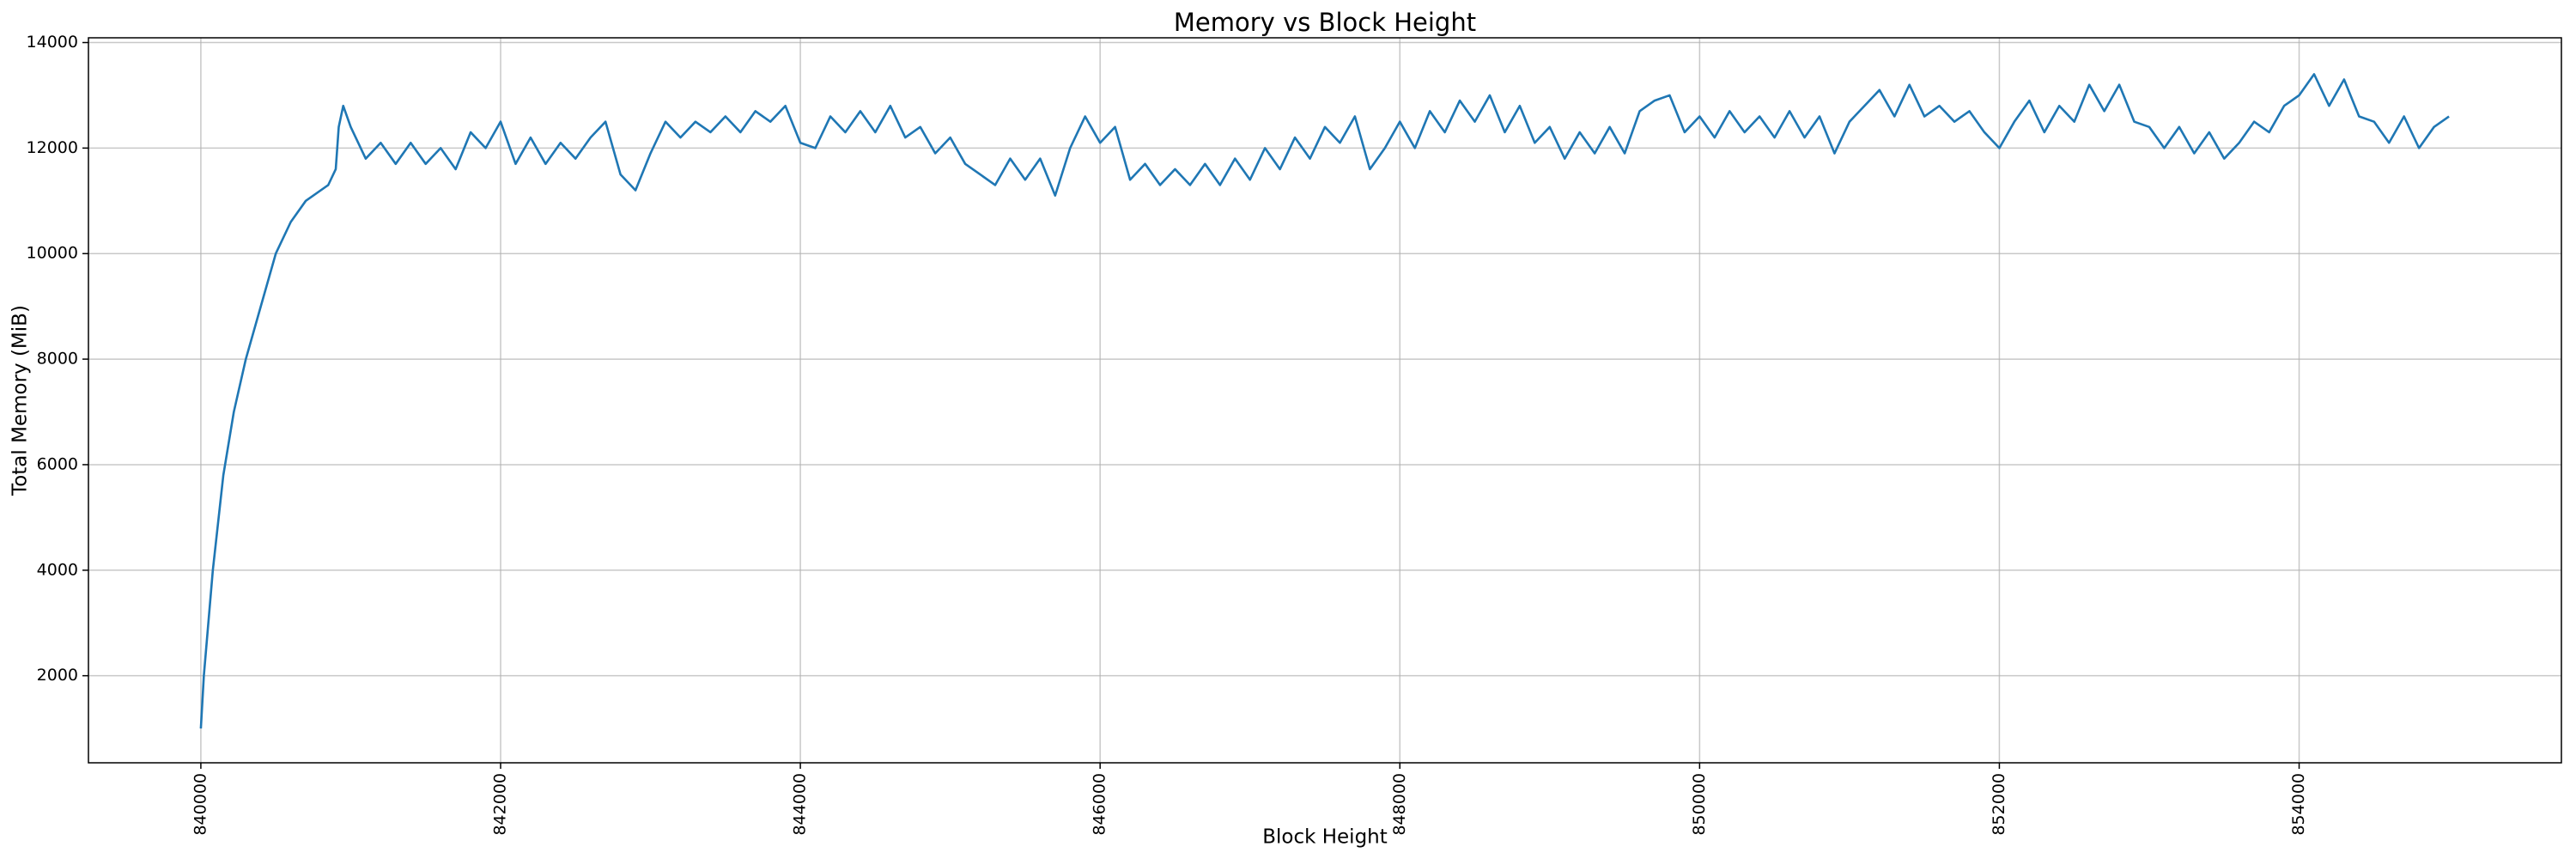 The width and height of the screenshot is (2576, 859). Describe the element at coordinates (801, 804) in the screenshot. I see `x-tick-label: 844000` at that location.